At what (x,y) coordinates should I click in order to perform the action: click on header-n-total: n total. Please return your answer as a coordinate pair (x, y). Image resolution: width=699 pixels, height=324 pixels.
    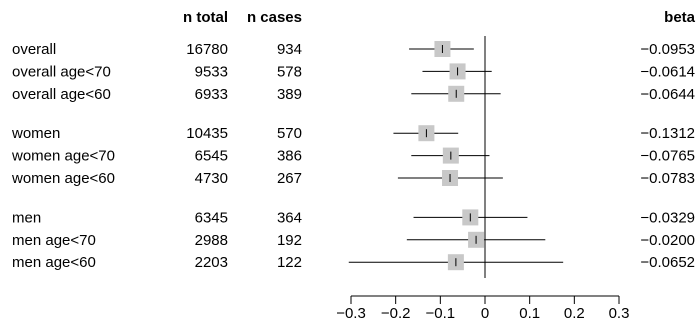
    Looking at the image, I should click on (205, 17).